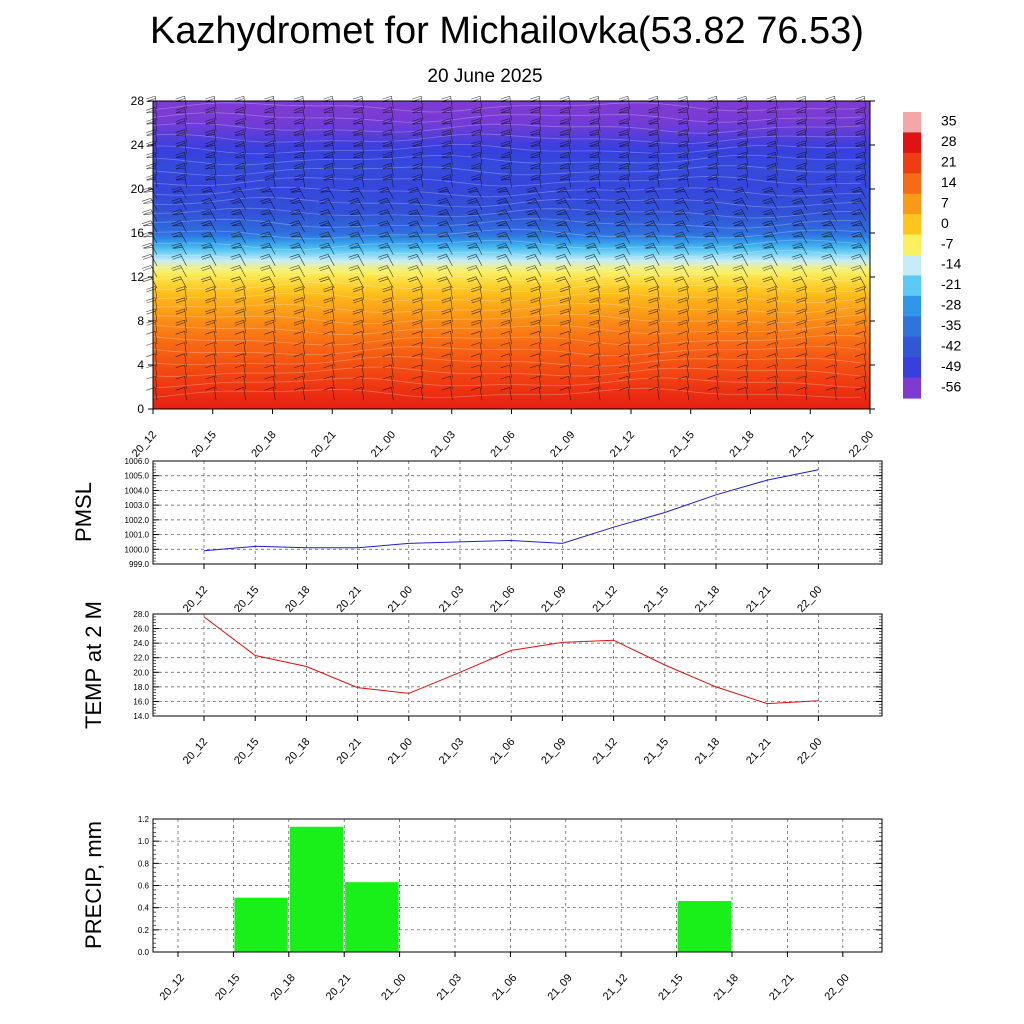  What do you see at coordinates (741, 444) in the screenshot?
I see `x-tick-label: 21_18` at bounding box center [741, 444].